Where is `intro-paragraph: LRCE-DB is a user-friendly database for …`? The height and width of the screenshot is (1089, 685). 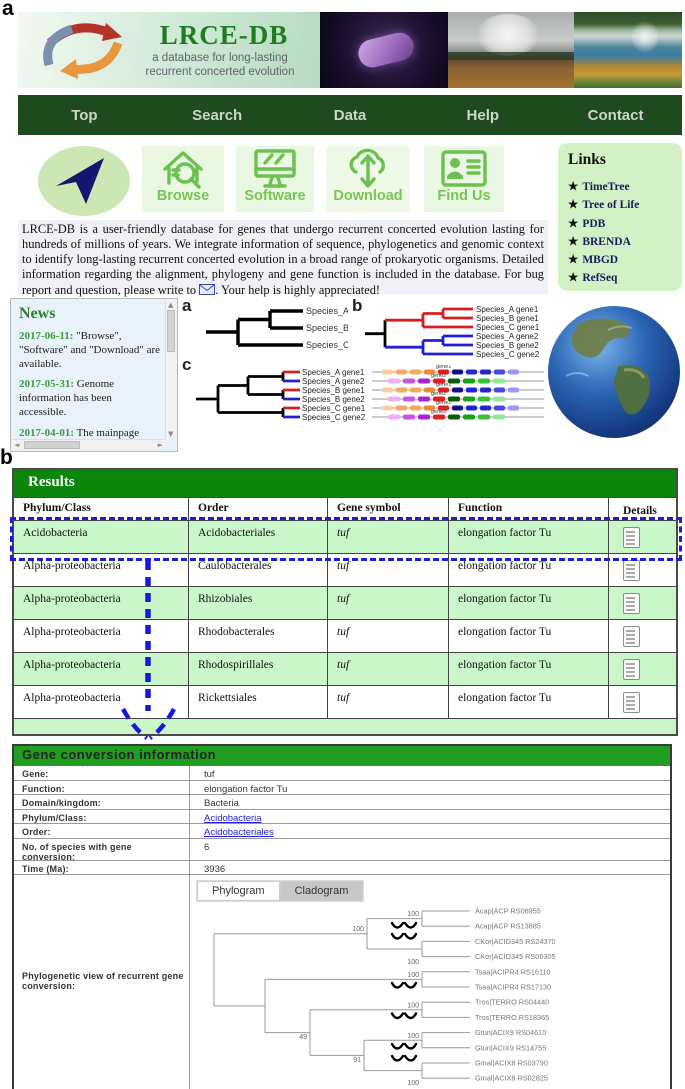
intro-paragraph: LRCE-DB is a user-friendly database for … is located at coordinates (283, 258).